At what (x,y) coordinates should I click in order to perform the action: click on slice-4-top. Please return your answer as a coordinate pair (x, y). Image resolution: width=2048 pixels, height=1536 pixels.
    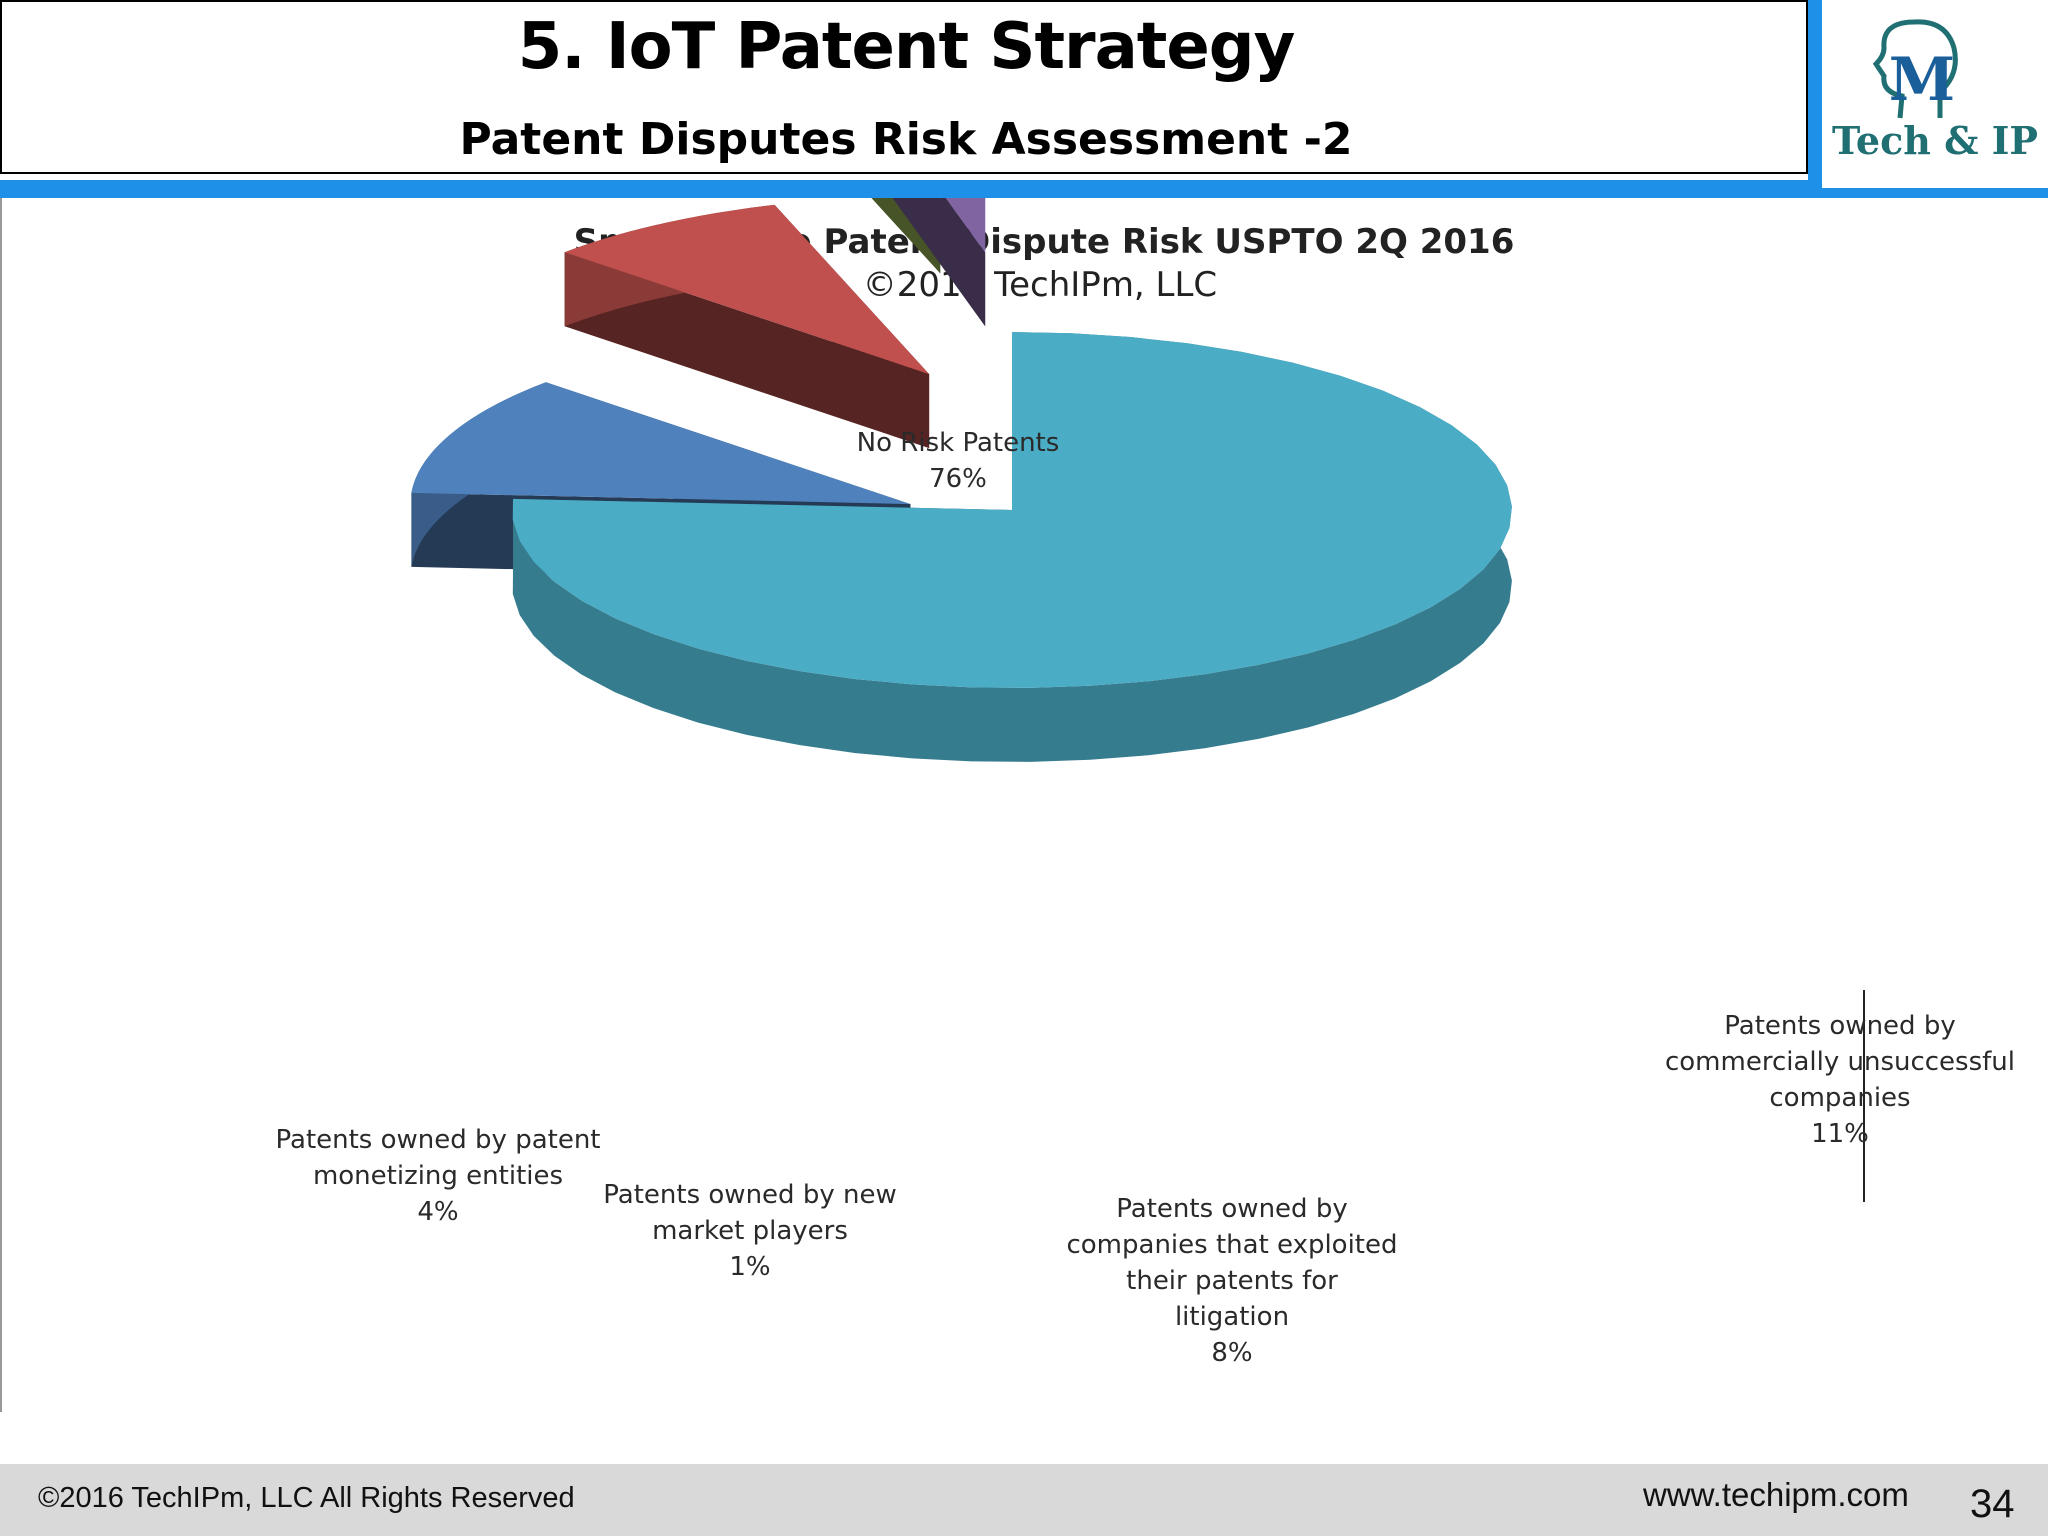
    Looking at the image, I should click on (965, 225).